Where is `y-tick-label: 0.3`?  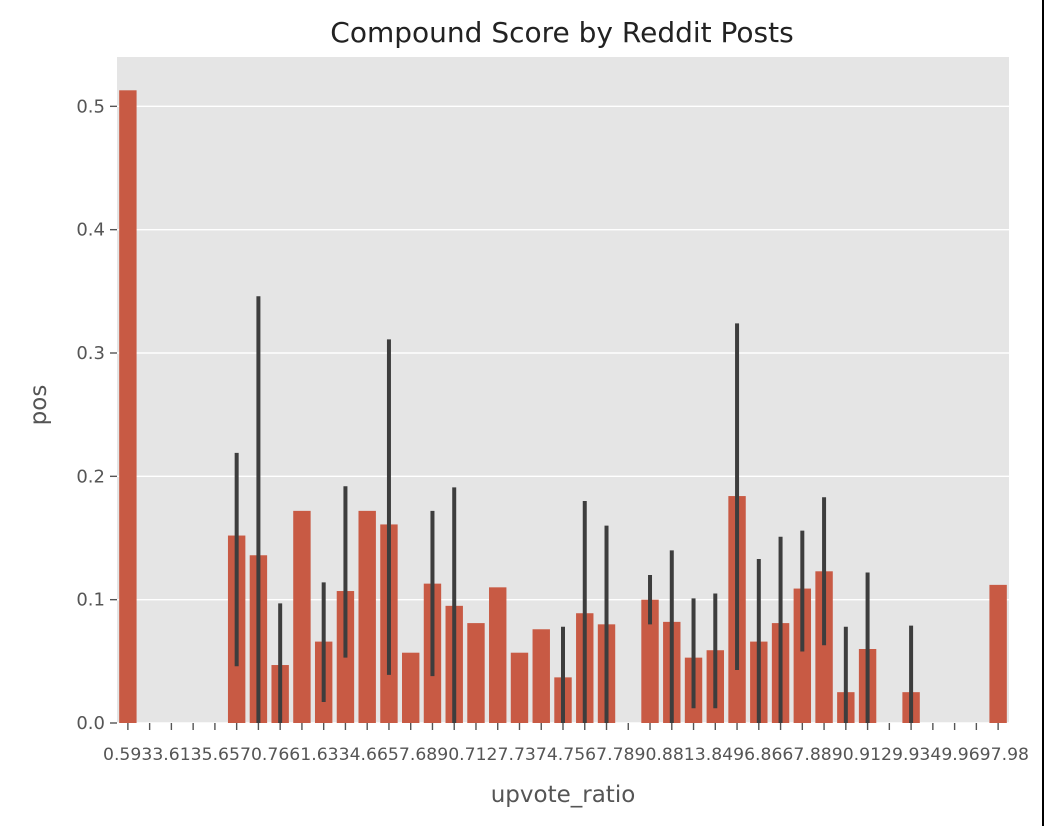
y-tick-label: 0.3 is located at coordinates (90, 353).